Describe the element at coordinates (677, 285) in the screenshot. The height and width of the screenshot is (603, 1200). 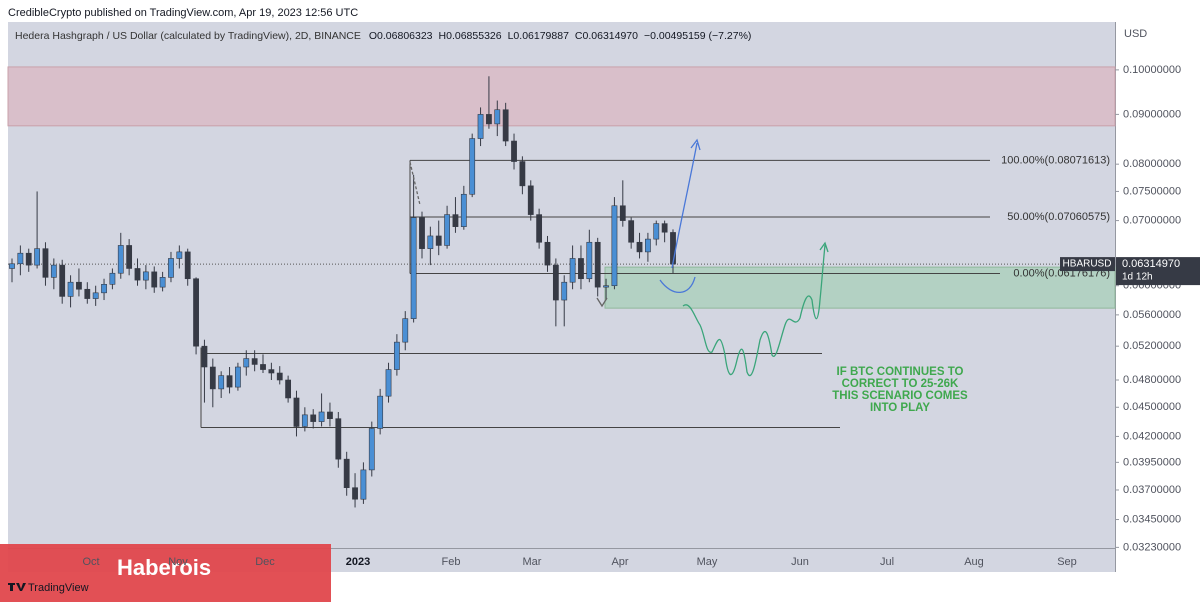
I see `curve` at that location.